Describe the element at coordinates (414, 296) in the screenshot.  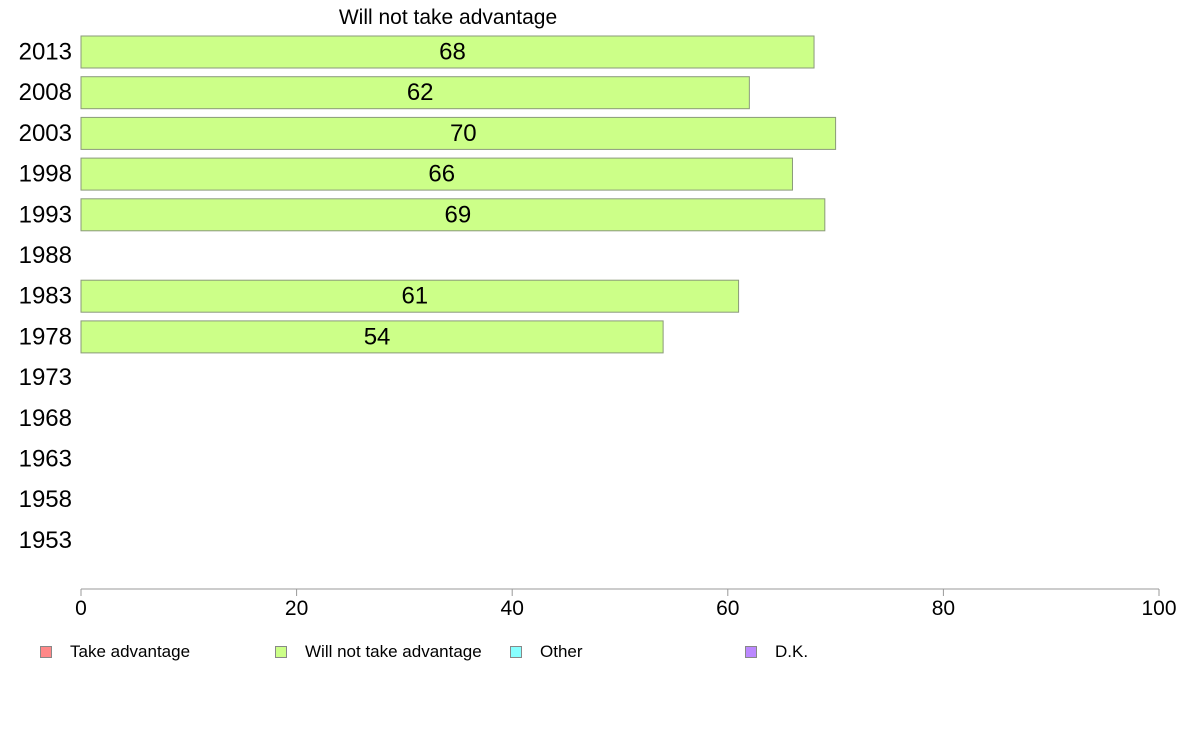
I see `data-label-1983: 61` at that location.